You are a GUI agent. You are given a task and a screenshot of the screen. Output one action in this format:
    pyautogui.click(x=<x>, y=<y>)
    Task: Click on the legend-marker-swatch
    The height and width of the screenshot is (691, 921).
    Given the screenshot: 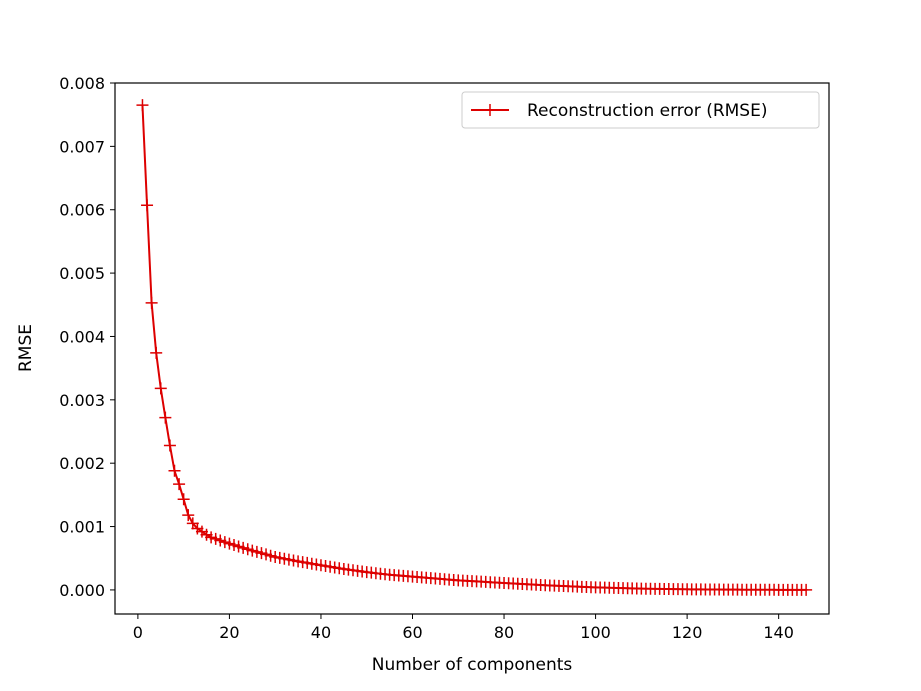 What is the action you would take?
    pyautogui.click(x=490, y=110)
    